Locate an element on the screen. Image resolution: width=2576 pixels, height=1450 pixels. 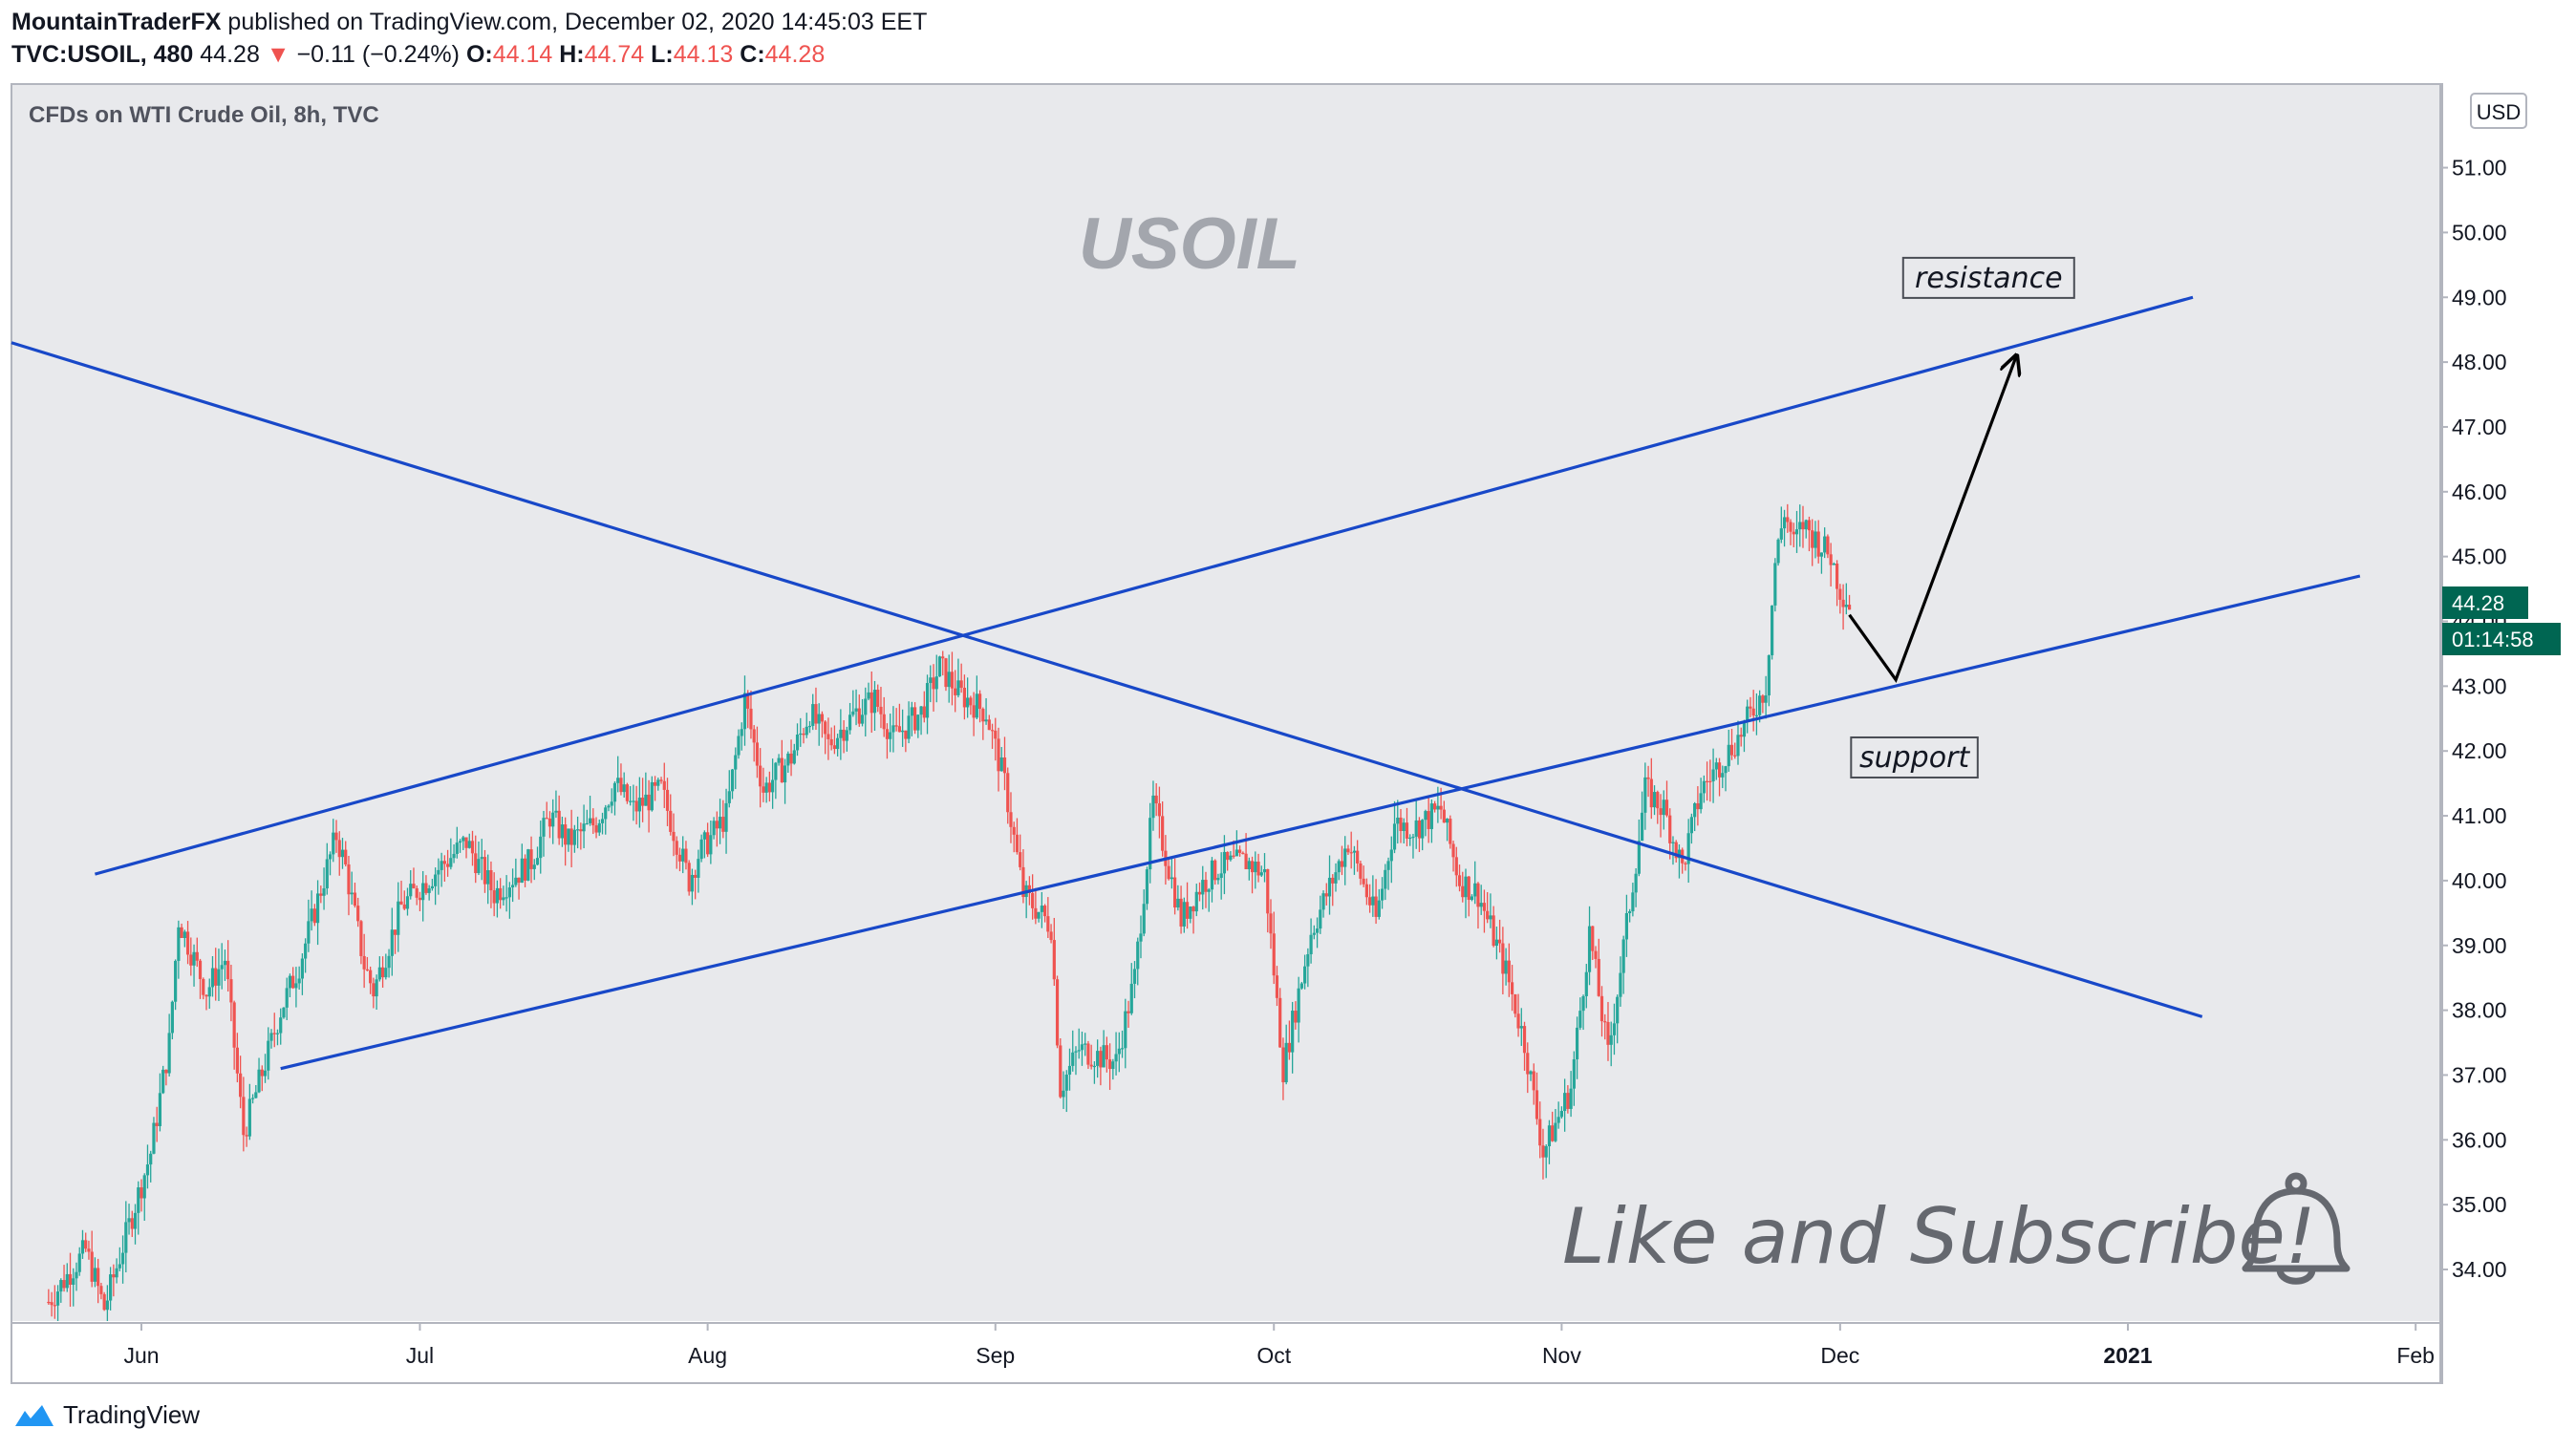
author-name: MountainTraderFX is located at coordinates (116, 22).